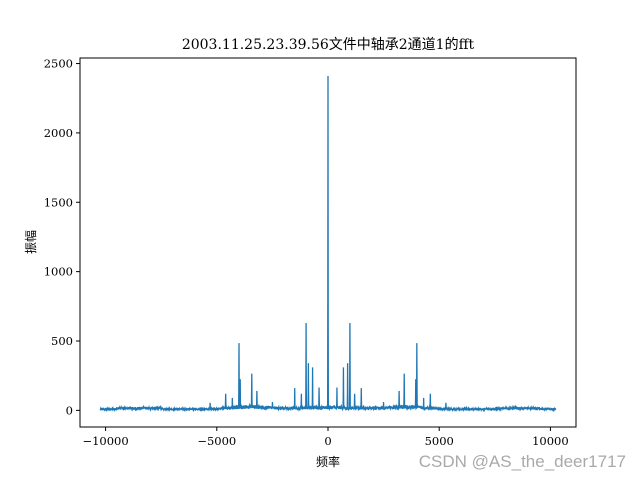 The image size is (640, 480). I want to click on y-tick-label: 1000, so click(58, 272).